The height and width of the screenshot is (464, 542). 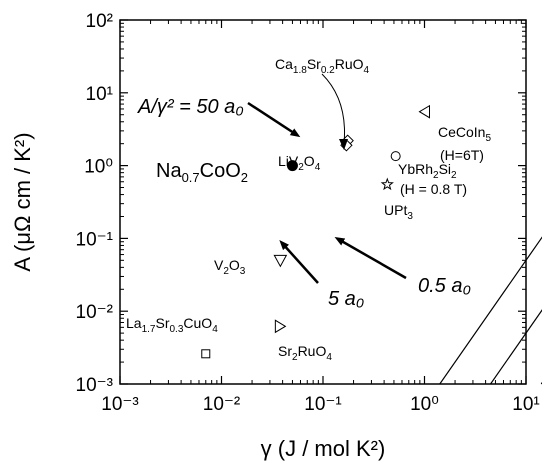 What do you see at coordinates (202, 172) in the screenshot?
I see `label-na-coo2: Na0.7CoO2` at bounding box center [202, 172].